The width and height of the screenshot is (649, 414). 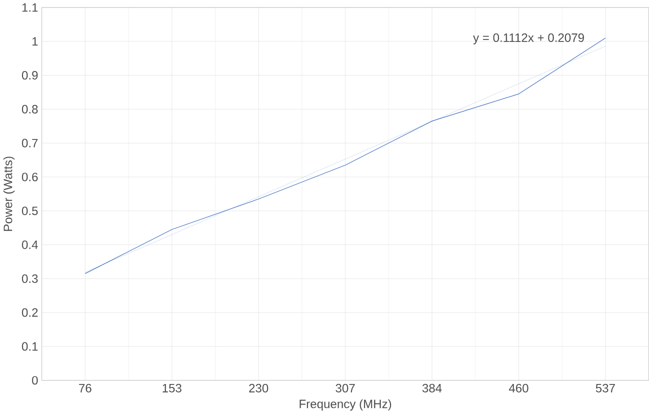 What do you see at coordinates (172, 388) in the screenshot?
I see `x-tick-label: 153` at bounding box center [172, 388].